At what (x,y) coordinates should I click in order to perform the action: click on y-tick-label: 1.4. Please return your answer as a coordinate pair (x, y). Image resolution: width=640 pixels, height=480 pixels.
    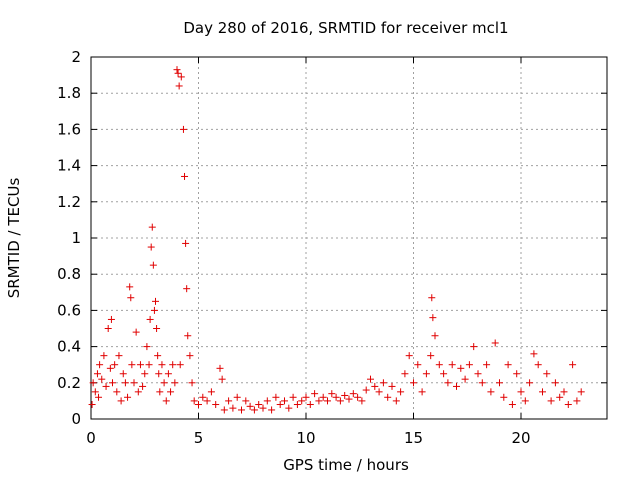
    Looking at the image, I should click on (69, 166).